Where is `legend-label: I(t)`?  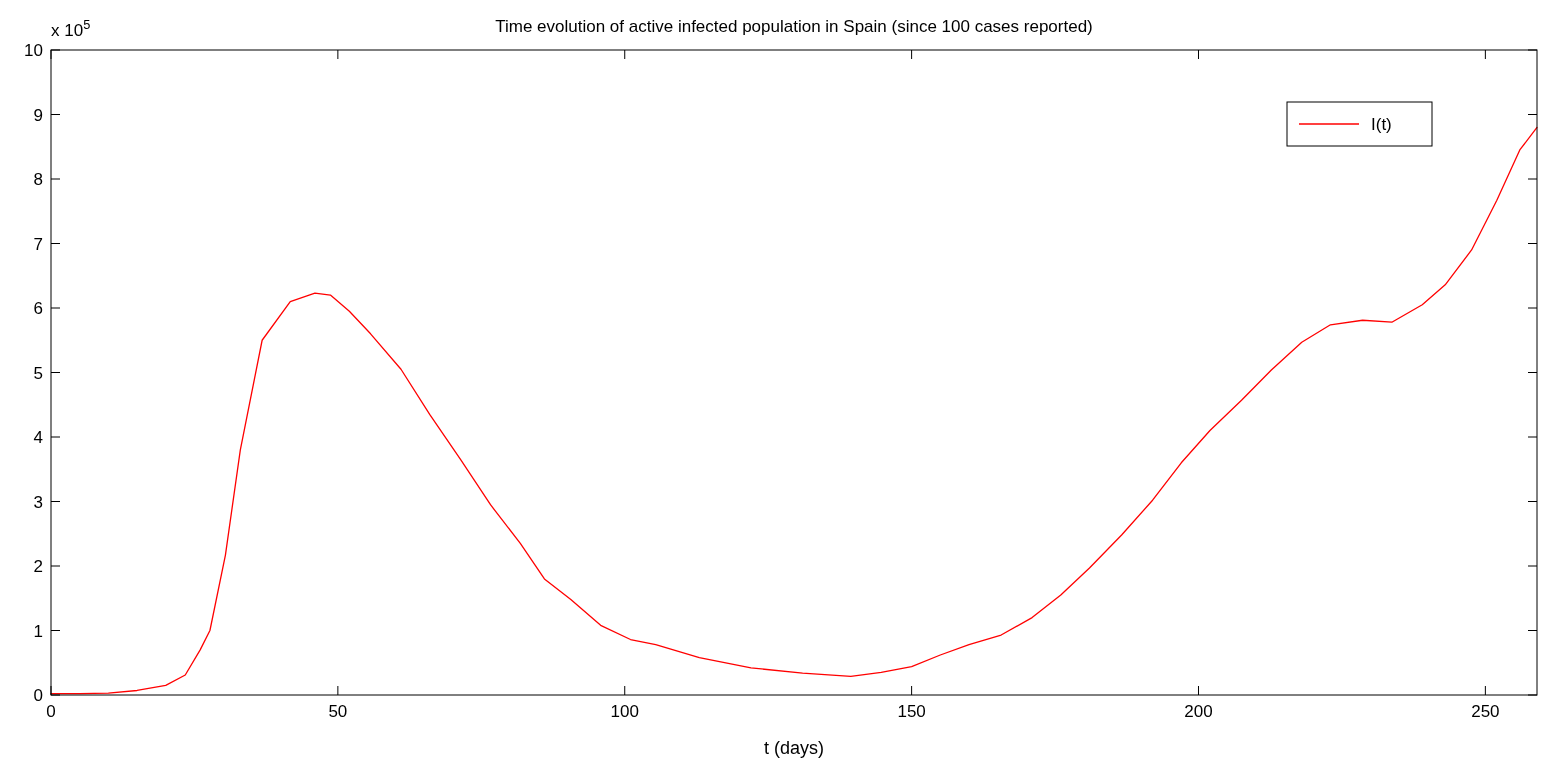 legend-label: I(t) is located at coordinates (1381, 124).